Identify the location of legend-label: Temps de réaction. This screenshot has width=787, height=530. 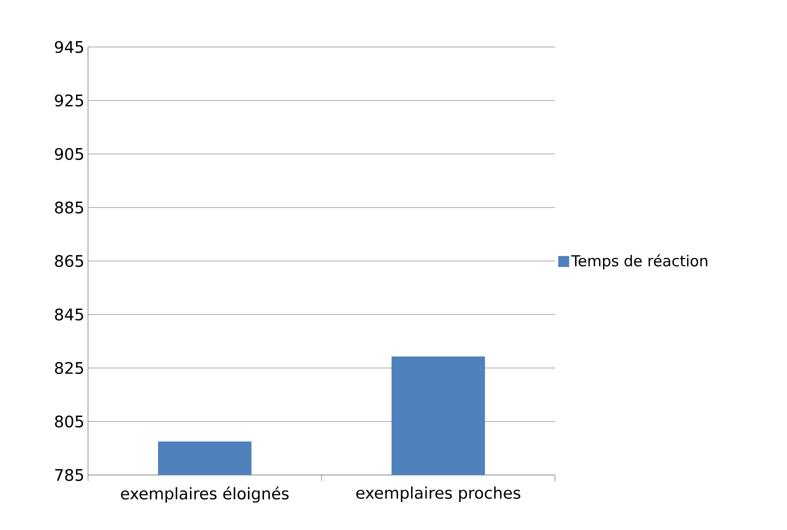
(639, 262).